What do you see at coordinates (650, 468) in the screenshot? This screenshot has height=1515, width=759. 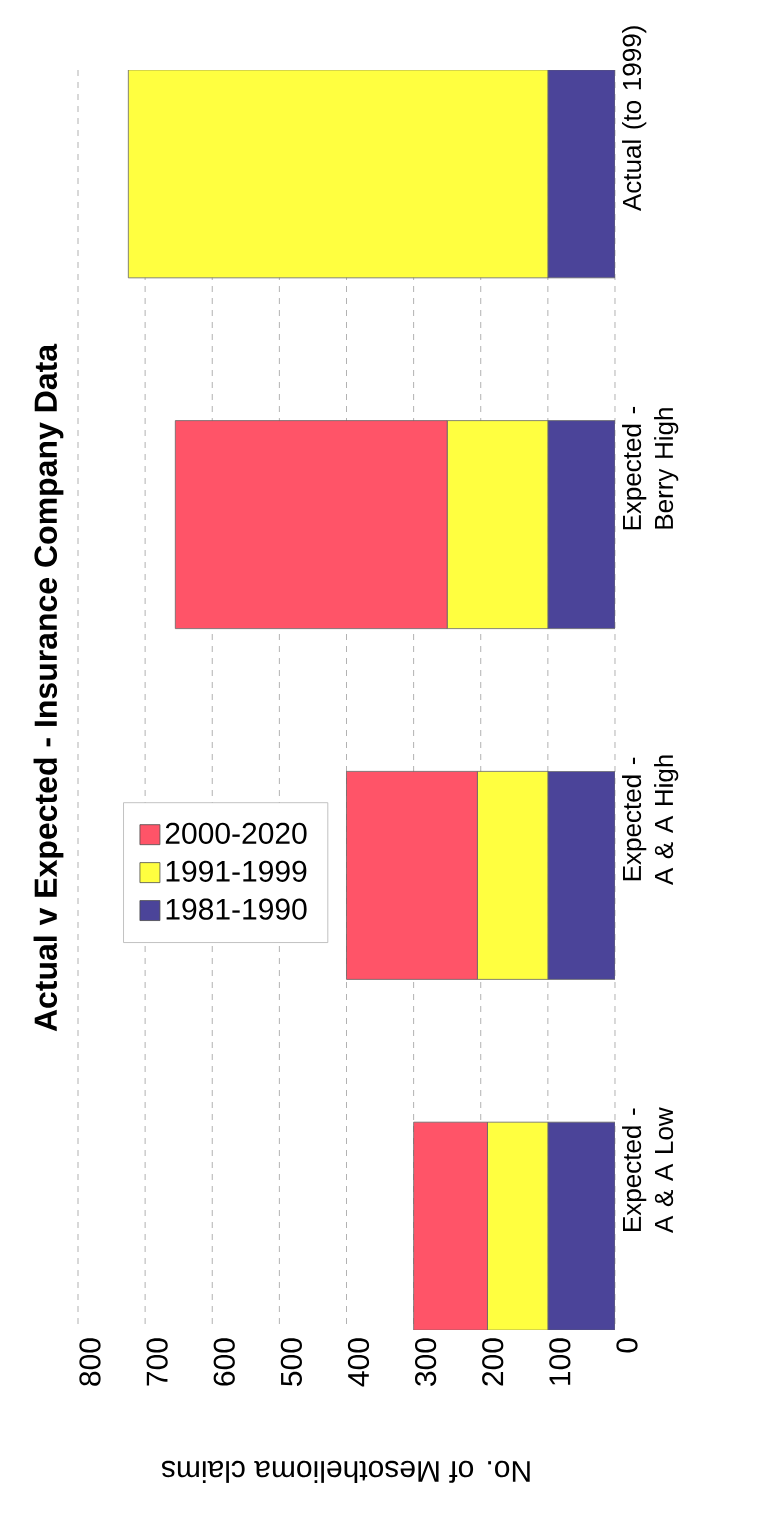 I see `y-tick-label: Expected - Berry High` at bounding box center [650, 468].